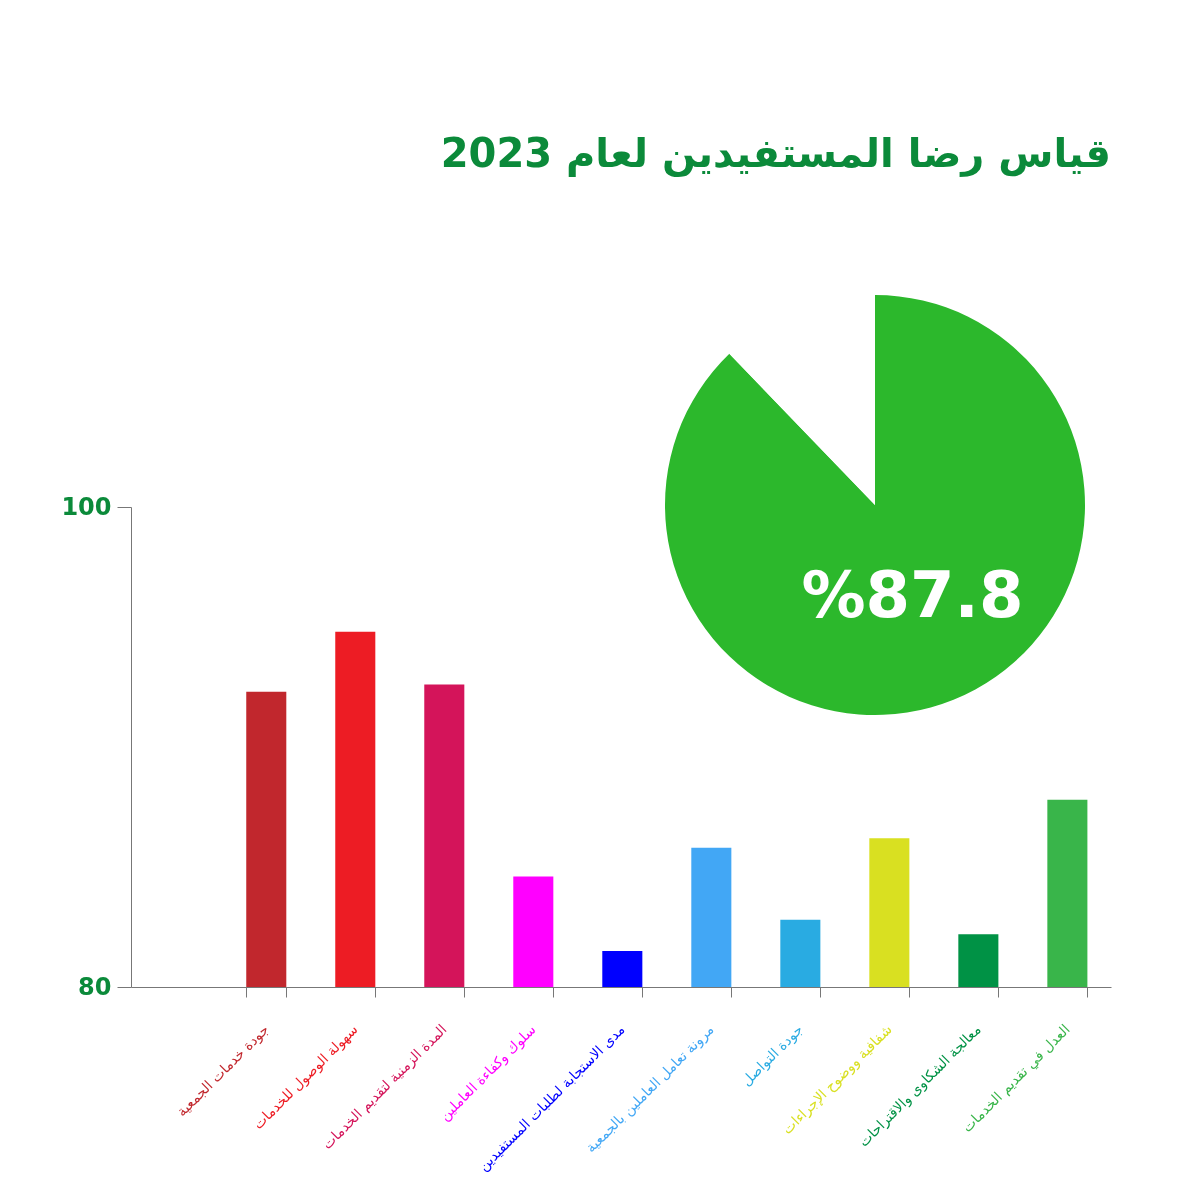  I want to click on data-label: %87.8, so click(912, 594).